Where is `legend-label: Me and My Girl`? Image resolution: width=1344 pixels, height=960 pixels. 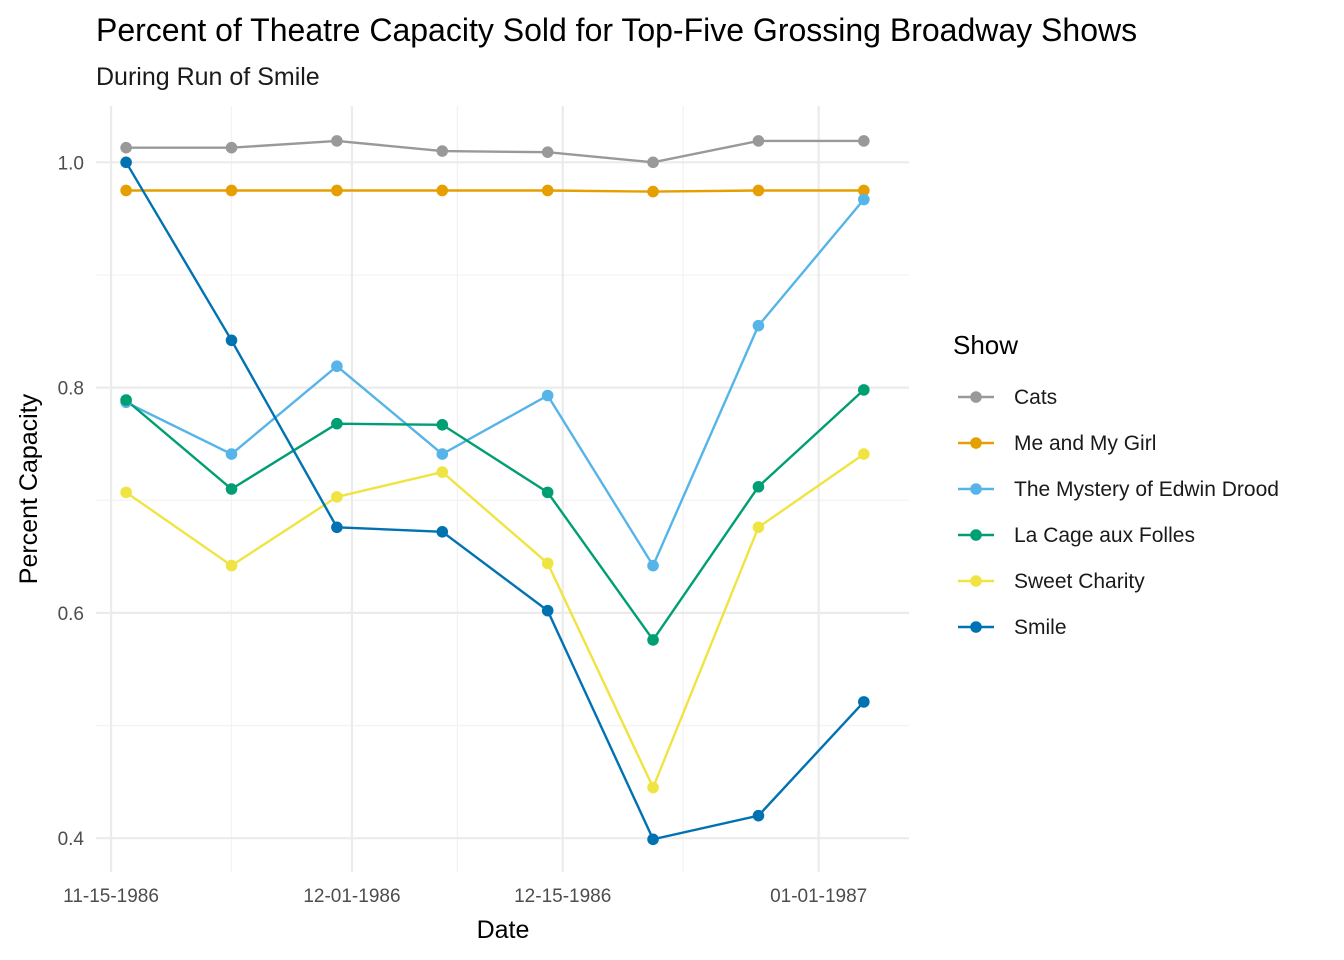
legend-label: Me and My Girl is located at coordinates (1085, 443).